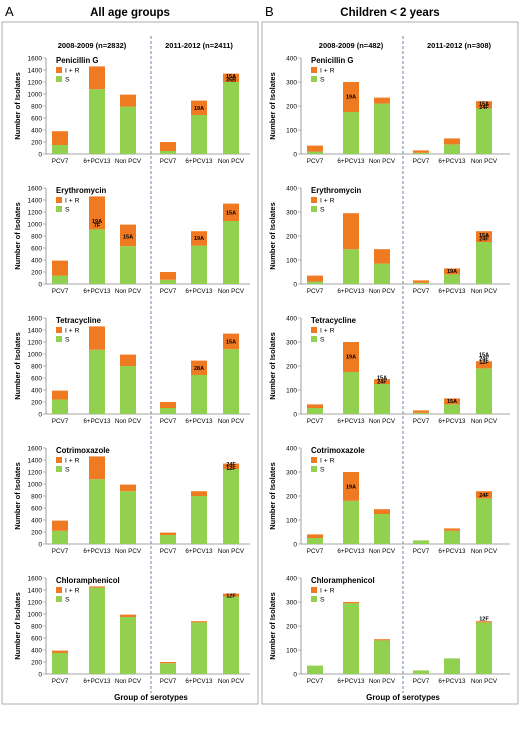 The width and height of the screenshot is (520, 743). I want to click on chart-b-5-legend-ir-swatch, so click(314, 590).